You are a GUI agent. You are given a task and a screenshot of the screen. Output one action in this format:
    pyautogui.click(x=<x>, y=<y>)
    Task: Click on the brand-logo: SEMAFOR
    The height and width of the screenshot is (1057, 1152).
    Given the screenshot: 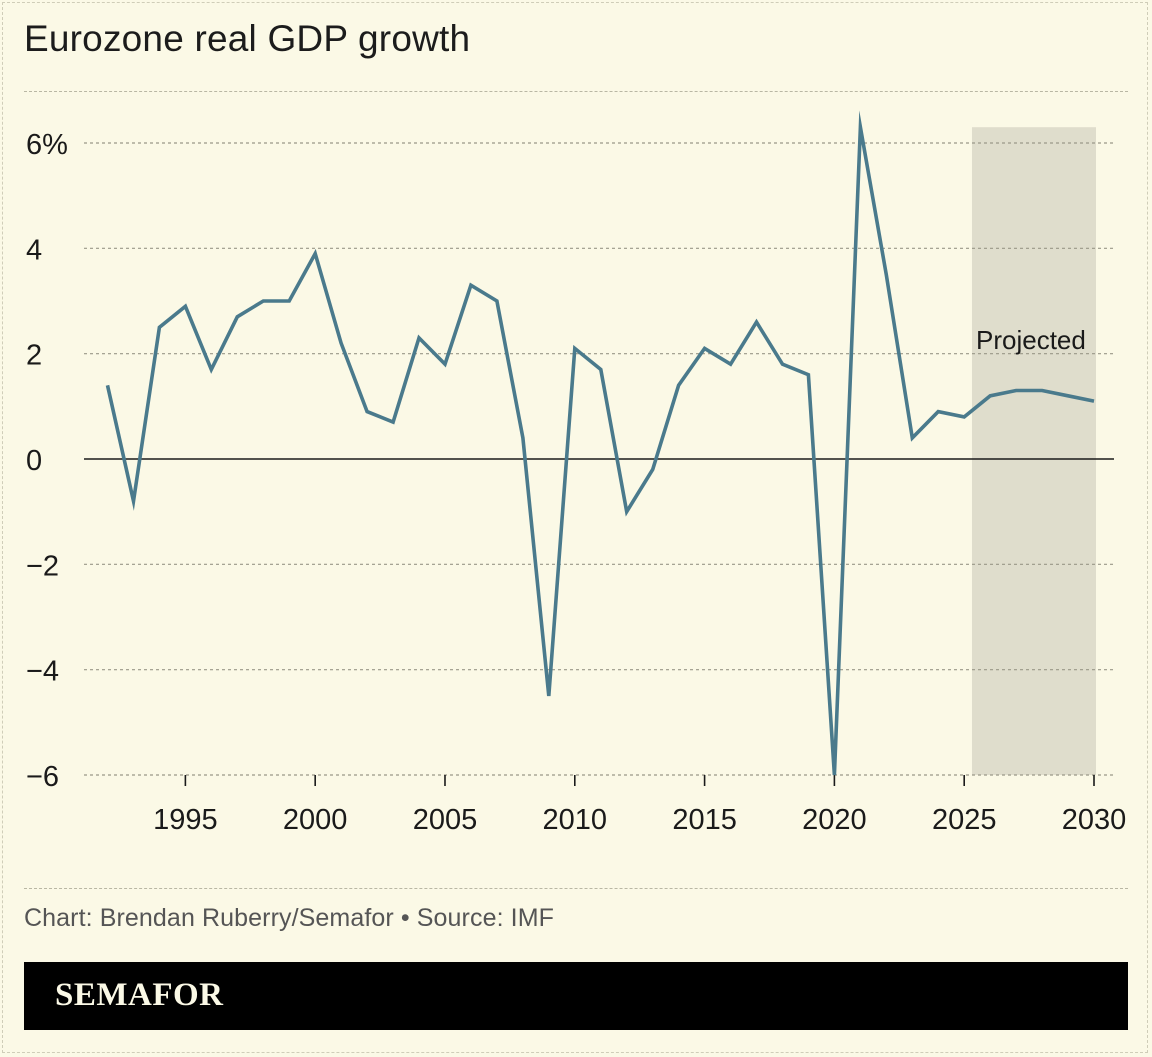 What is the action you would take?
    pyautogui.click(x=139, y=995)
    